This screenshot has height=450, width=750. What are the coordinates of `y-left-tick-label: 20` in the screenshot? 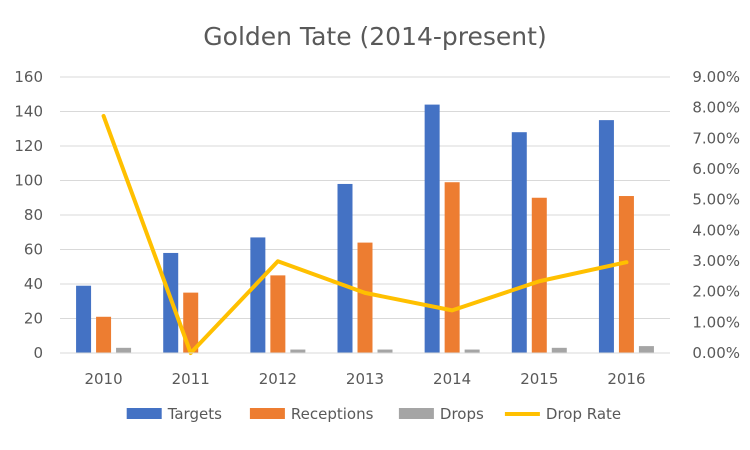 It's located at (33, 319).